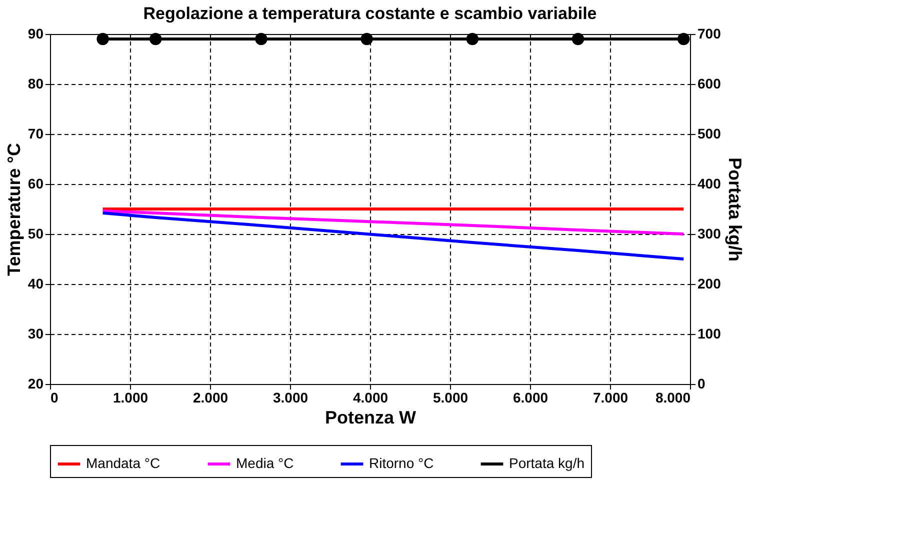 This screenshot has height=539, width=906. I want to click on x-tick-label: 0, so click(54, 398).